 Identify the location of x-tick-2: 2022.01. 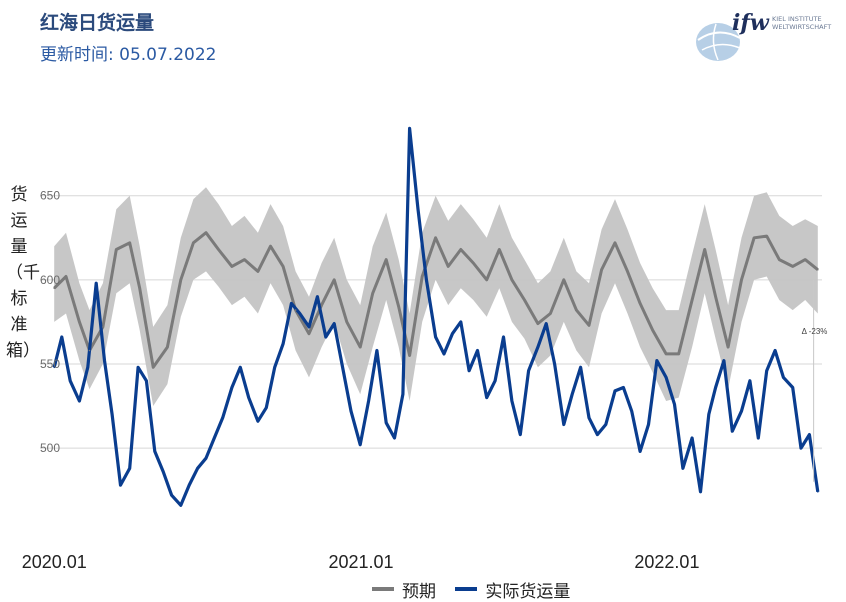
(666, 562).